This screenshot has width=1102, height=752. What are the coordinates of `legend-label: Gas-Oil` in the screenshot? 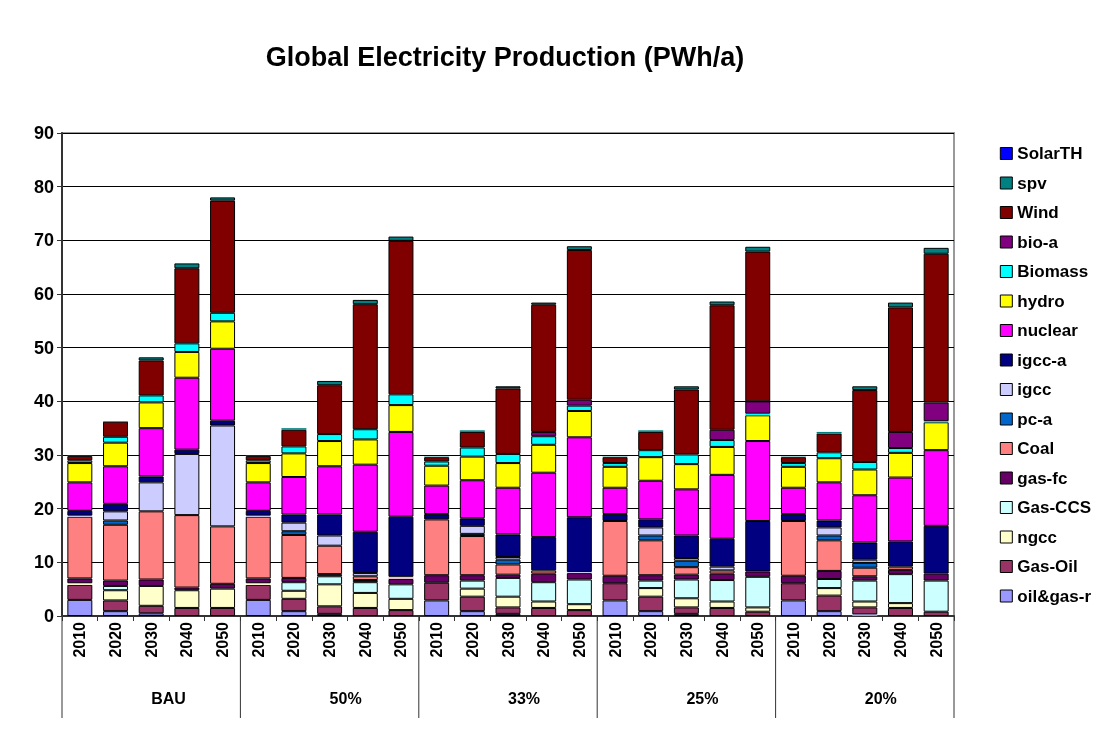 It's located at (1047, 566).